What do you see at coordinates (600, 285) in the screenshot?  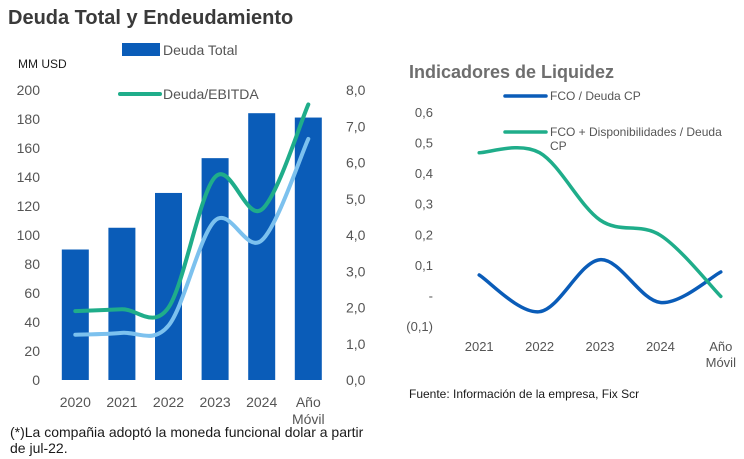 I see `line-fco-deuda-cp` at bounding box center [600, 285].